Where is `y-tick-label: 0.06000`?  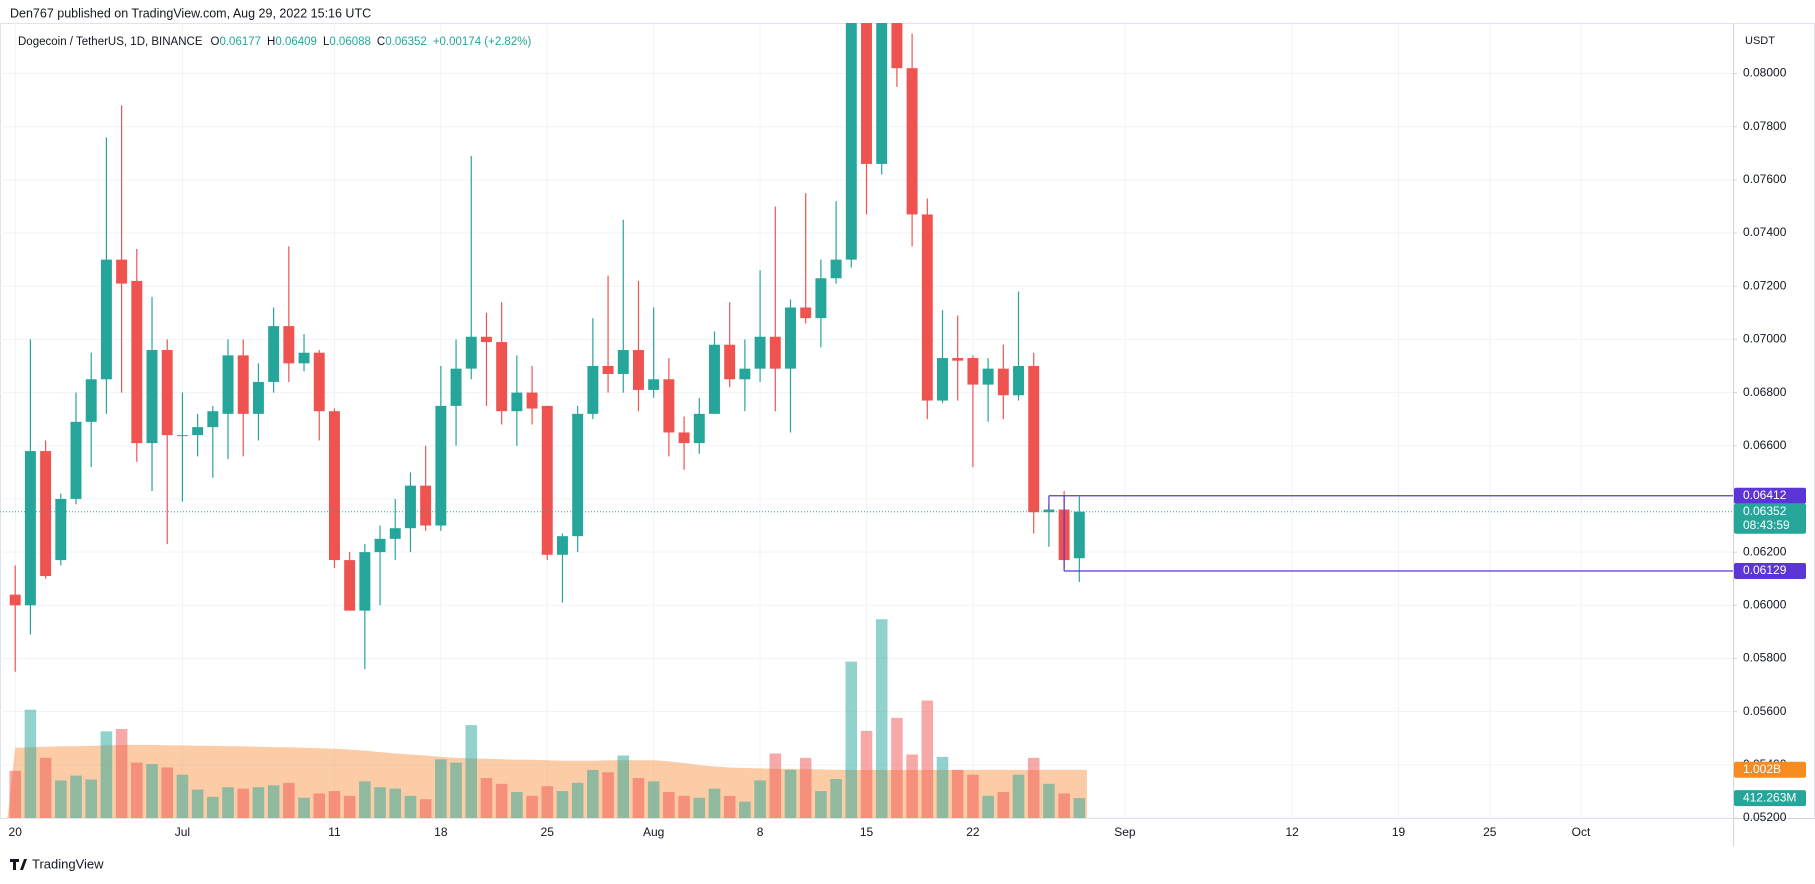
y-tick-label: 0.06000 is located at coordinates (1765, 604).